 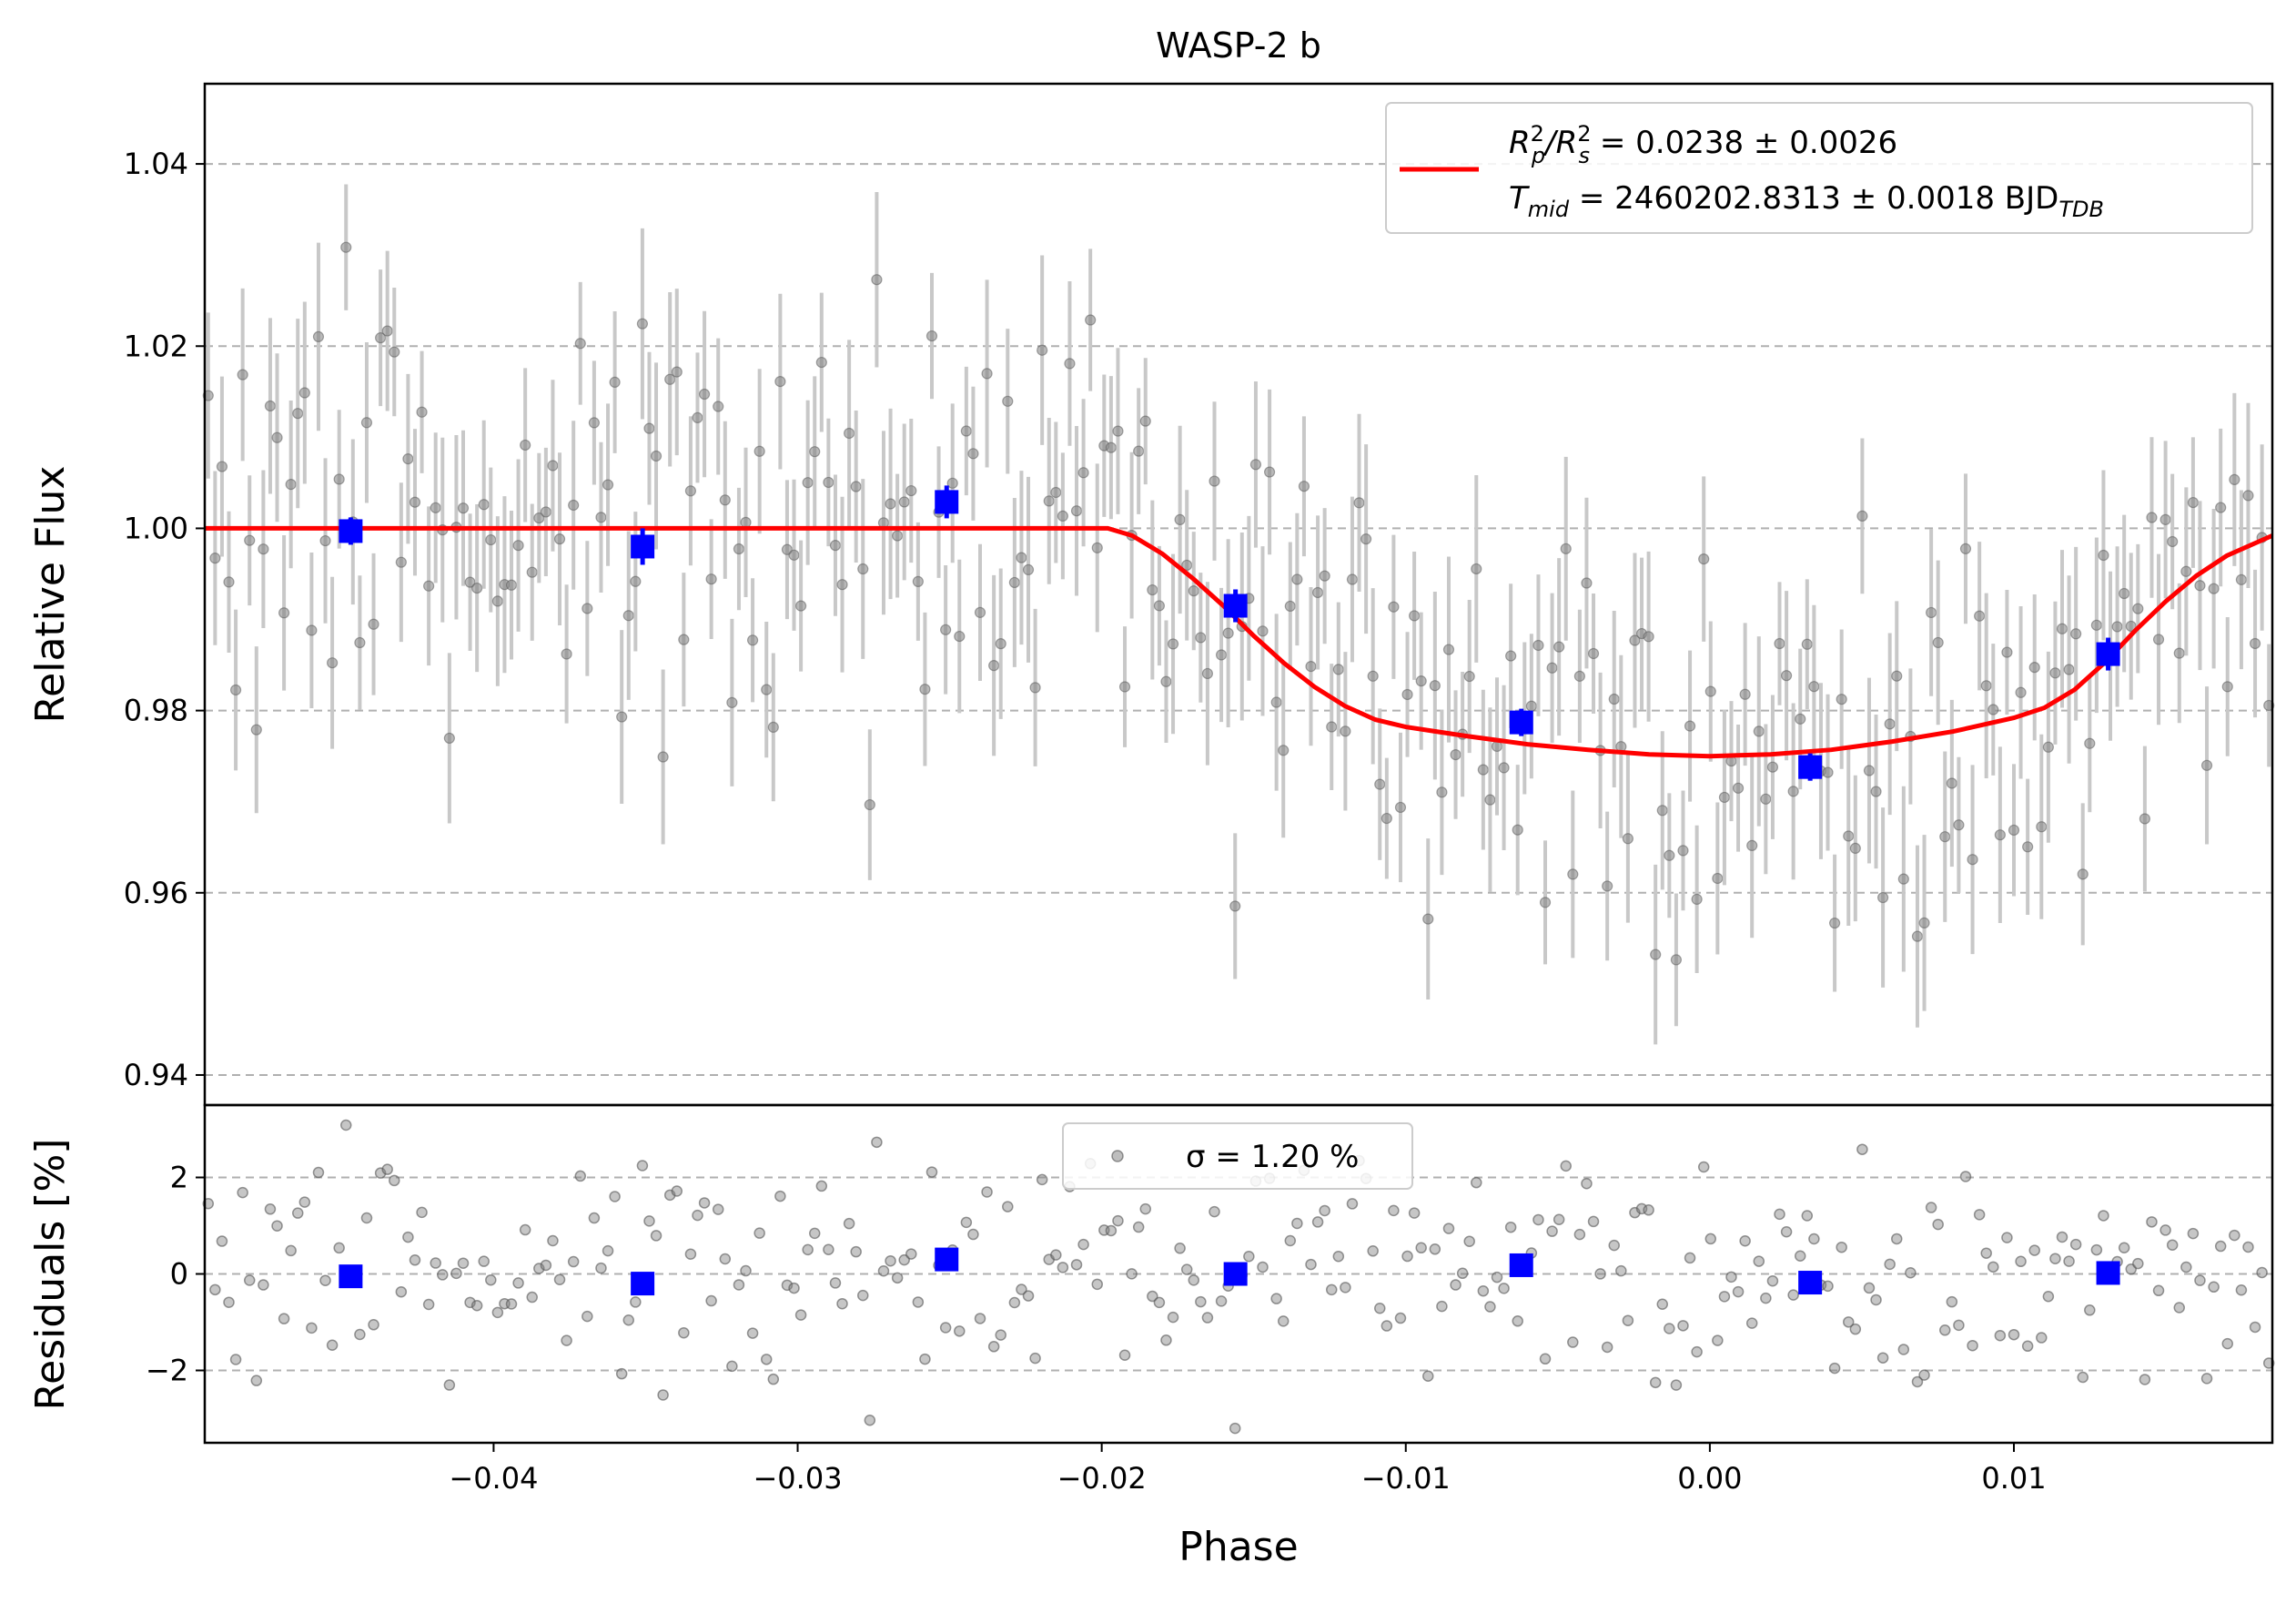 What do you see at coordinates (1229, 633) in the screenshot?
I see `binned-data-points` at bounding box center [1229, 633].